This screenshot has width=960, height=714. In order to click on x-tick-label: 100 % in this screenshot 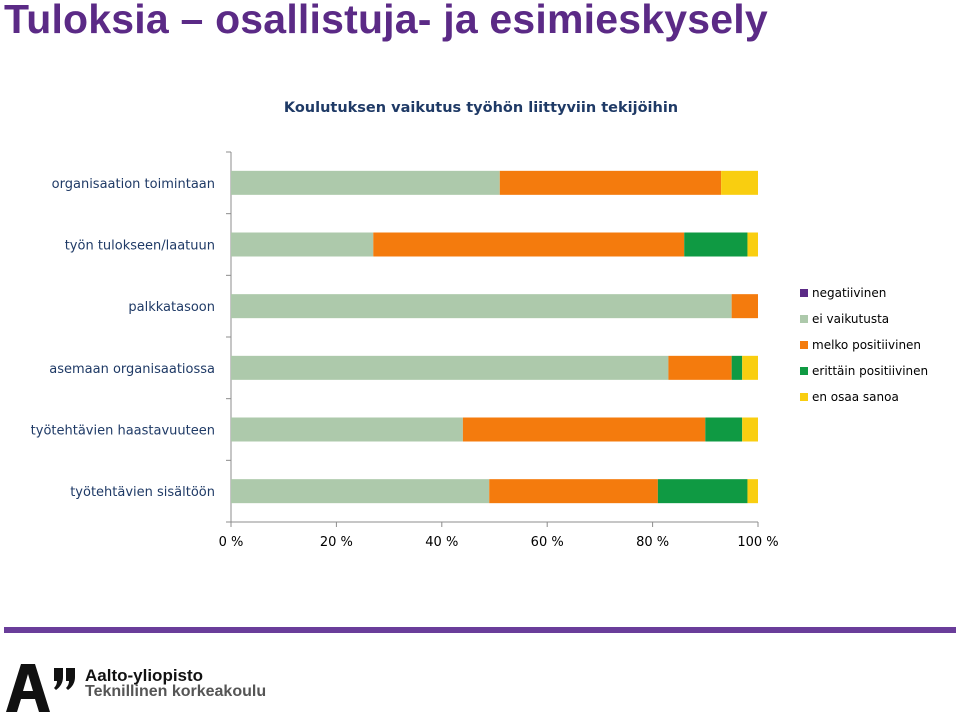, I will do `click(757, 542)`.